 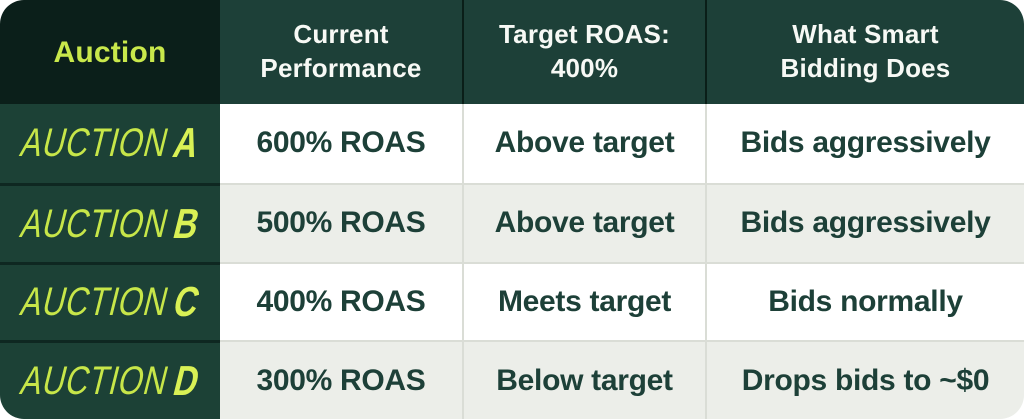 What do you see at coordinates (864, 143) in the screenshot?
I see `cell-smart-bidding-a: Bids aggressively` at bounding box center [864, 143].